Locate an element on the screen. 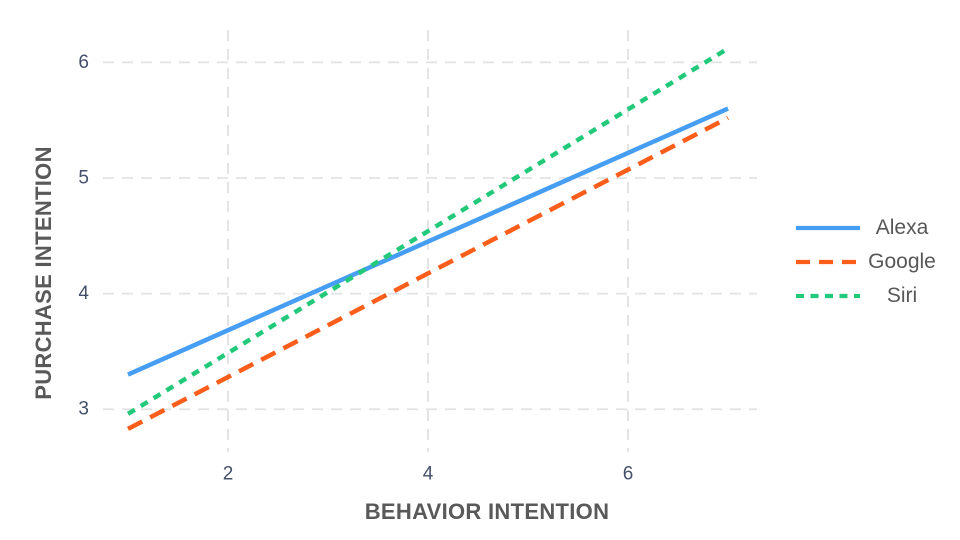 The width and height of the screenshot is (960, 540). legend-line-swatch-siri is located at coordinates (828, 296).